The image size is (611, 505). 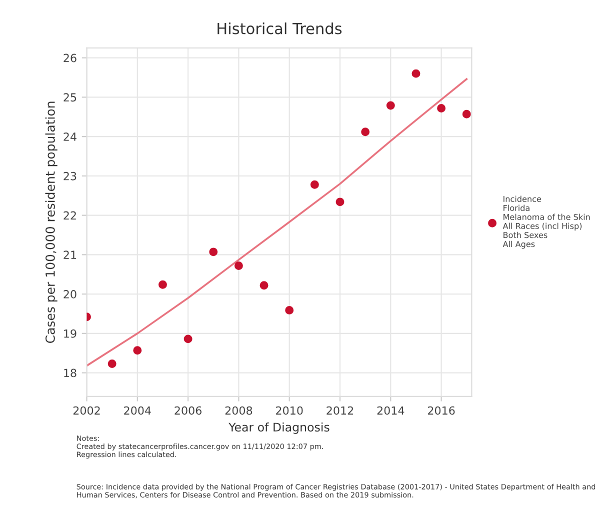 I want to click on x-tick-label: 2004, so click(x=137, y=410).